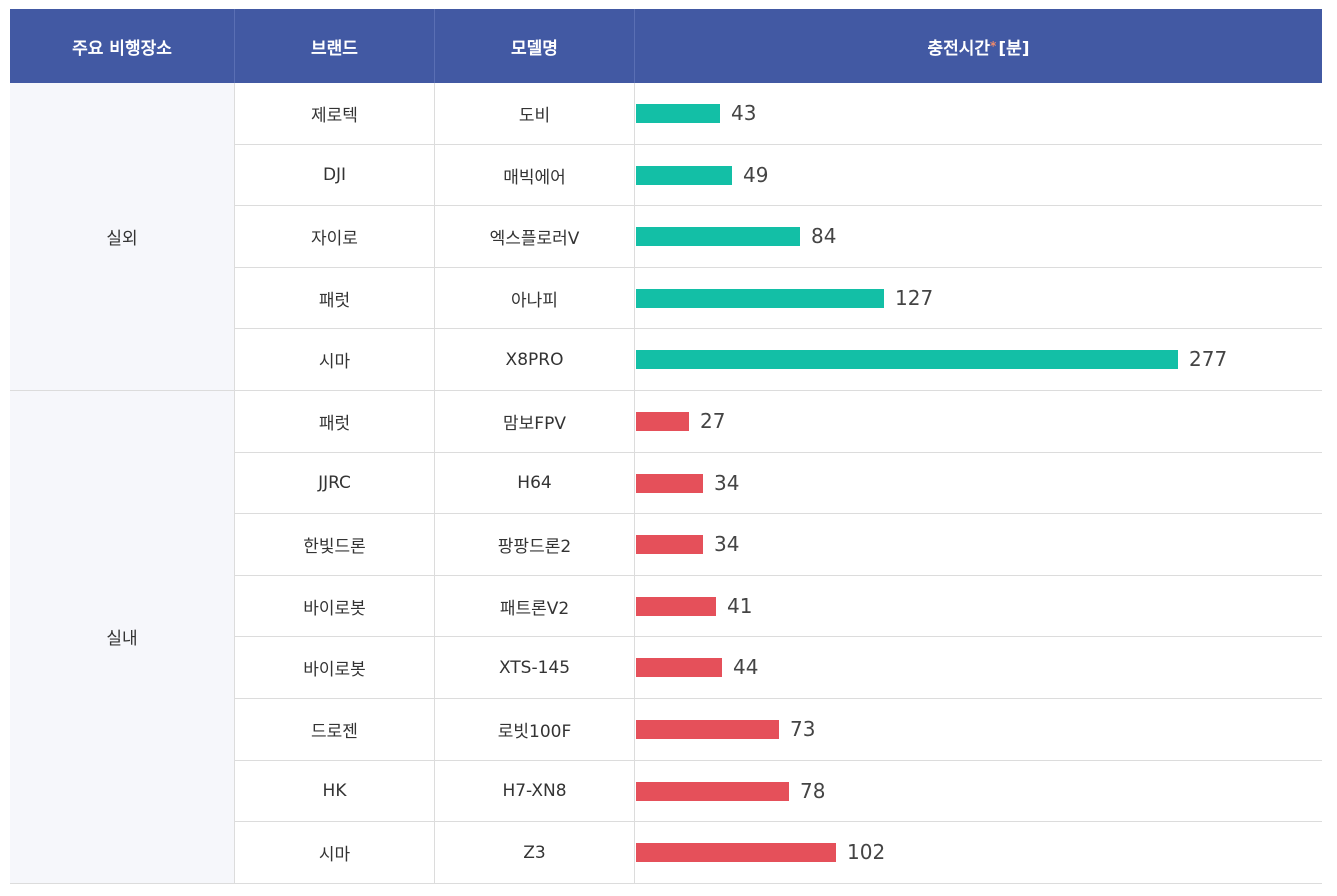  I want to click on charge-time-value: 41, so click(740, 605).